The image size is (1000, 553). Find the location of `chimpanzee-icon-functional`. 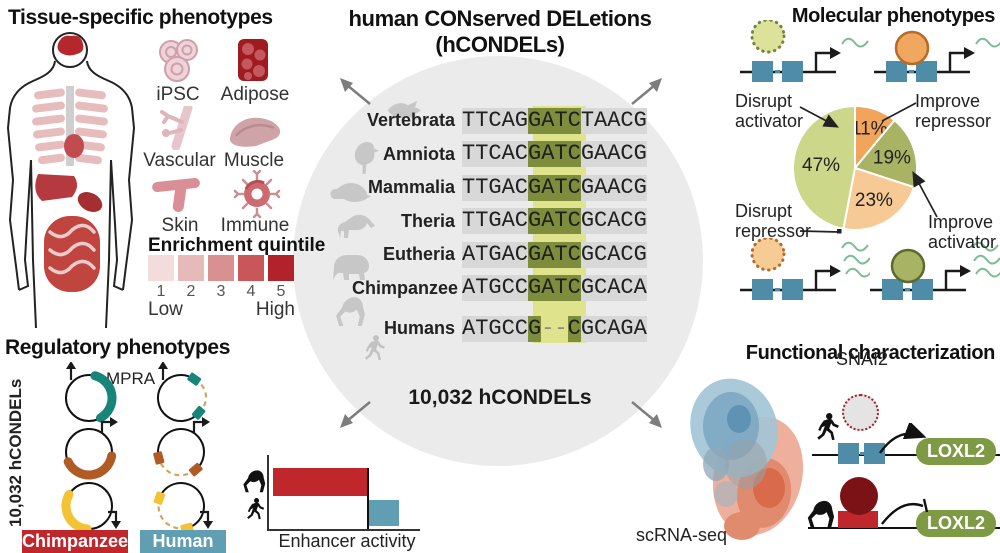

chimpanzee-icon-functional is located at coordinates (821, 514).